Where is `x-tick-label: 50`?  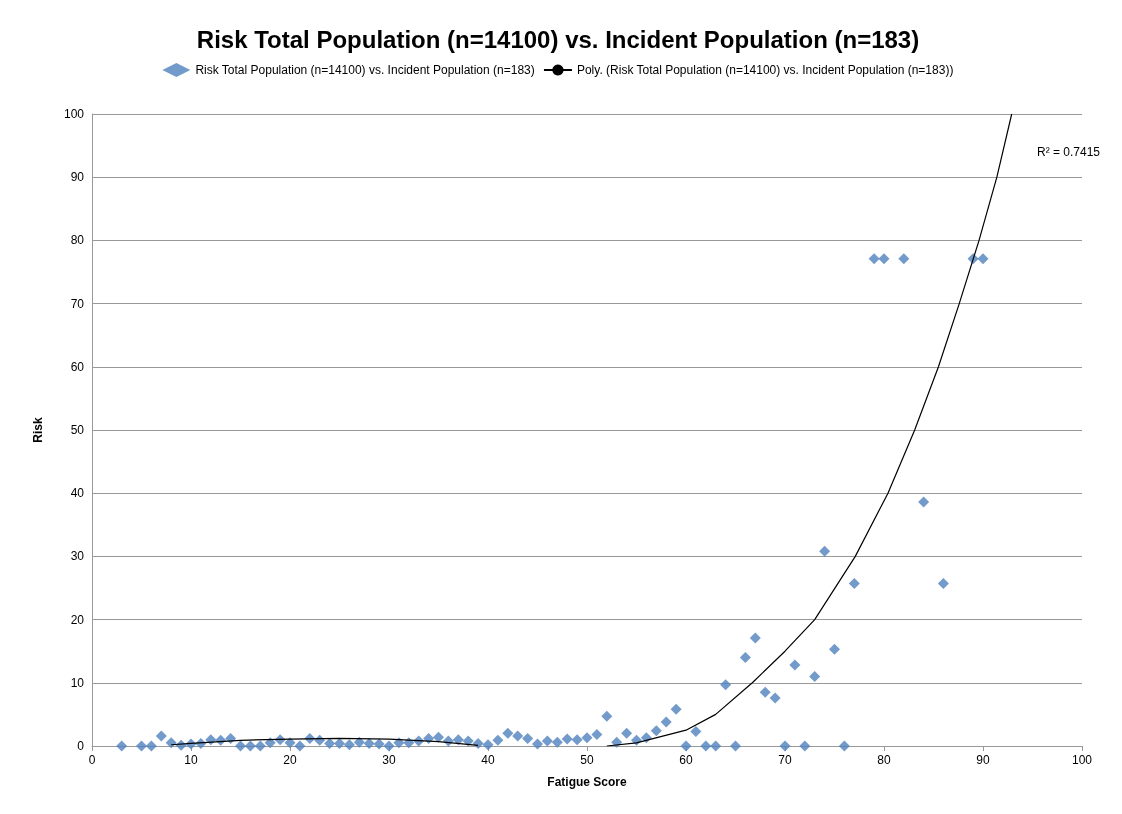 x-tick-label: 50 is located at coordinates (587, 760).